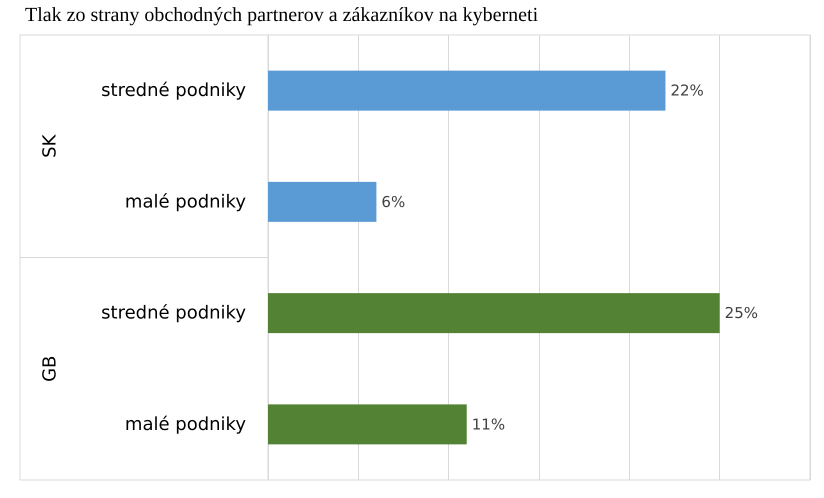 This screenshot has width=824, height=498. What do you see at coordinates (50, 145) in the screenshot?
I see `text: SK` at bounding box center [50, 145].